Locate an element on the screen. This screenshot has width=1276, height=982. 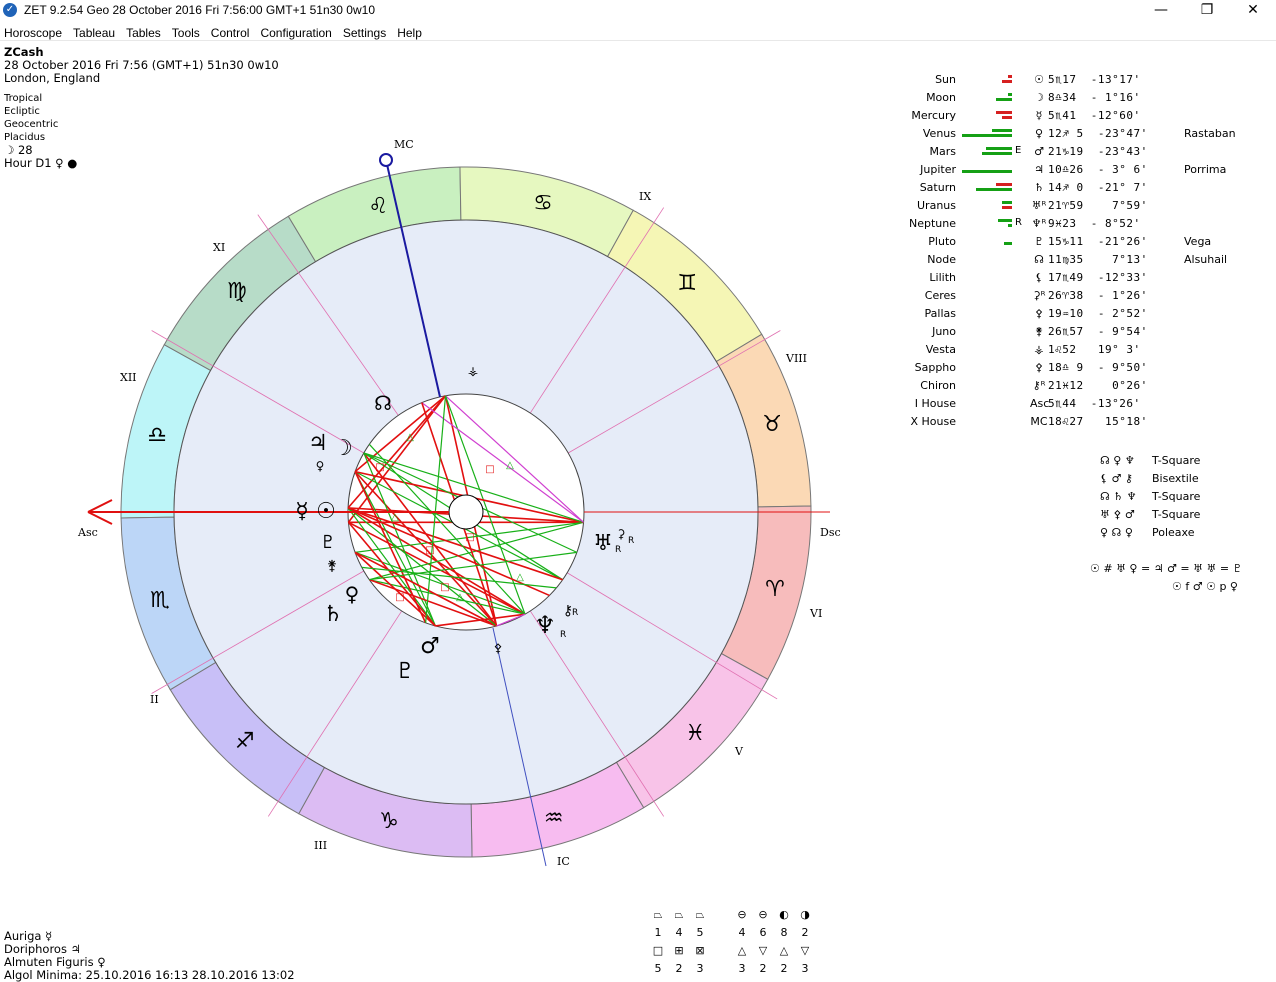
planet-glyph: ♄ is located at coordinates (333, 614).